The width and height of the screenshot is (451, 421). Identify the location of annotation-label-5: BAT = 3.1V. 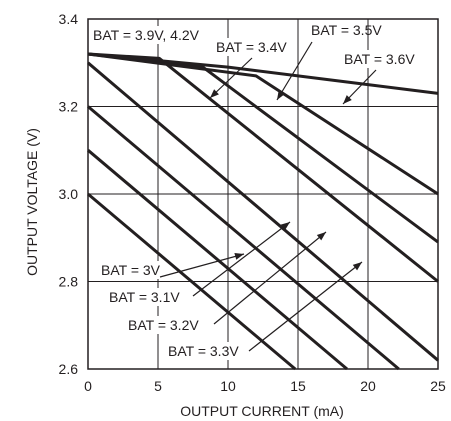
(144, 297).